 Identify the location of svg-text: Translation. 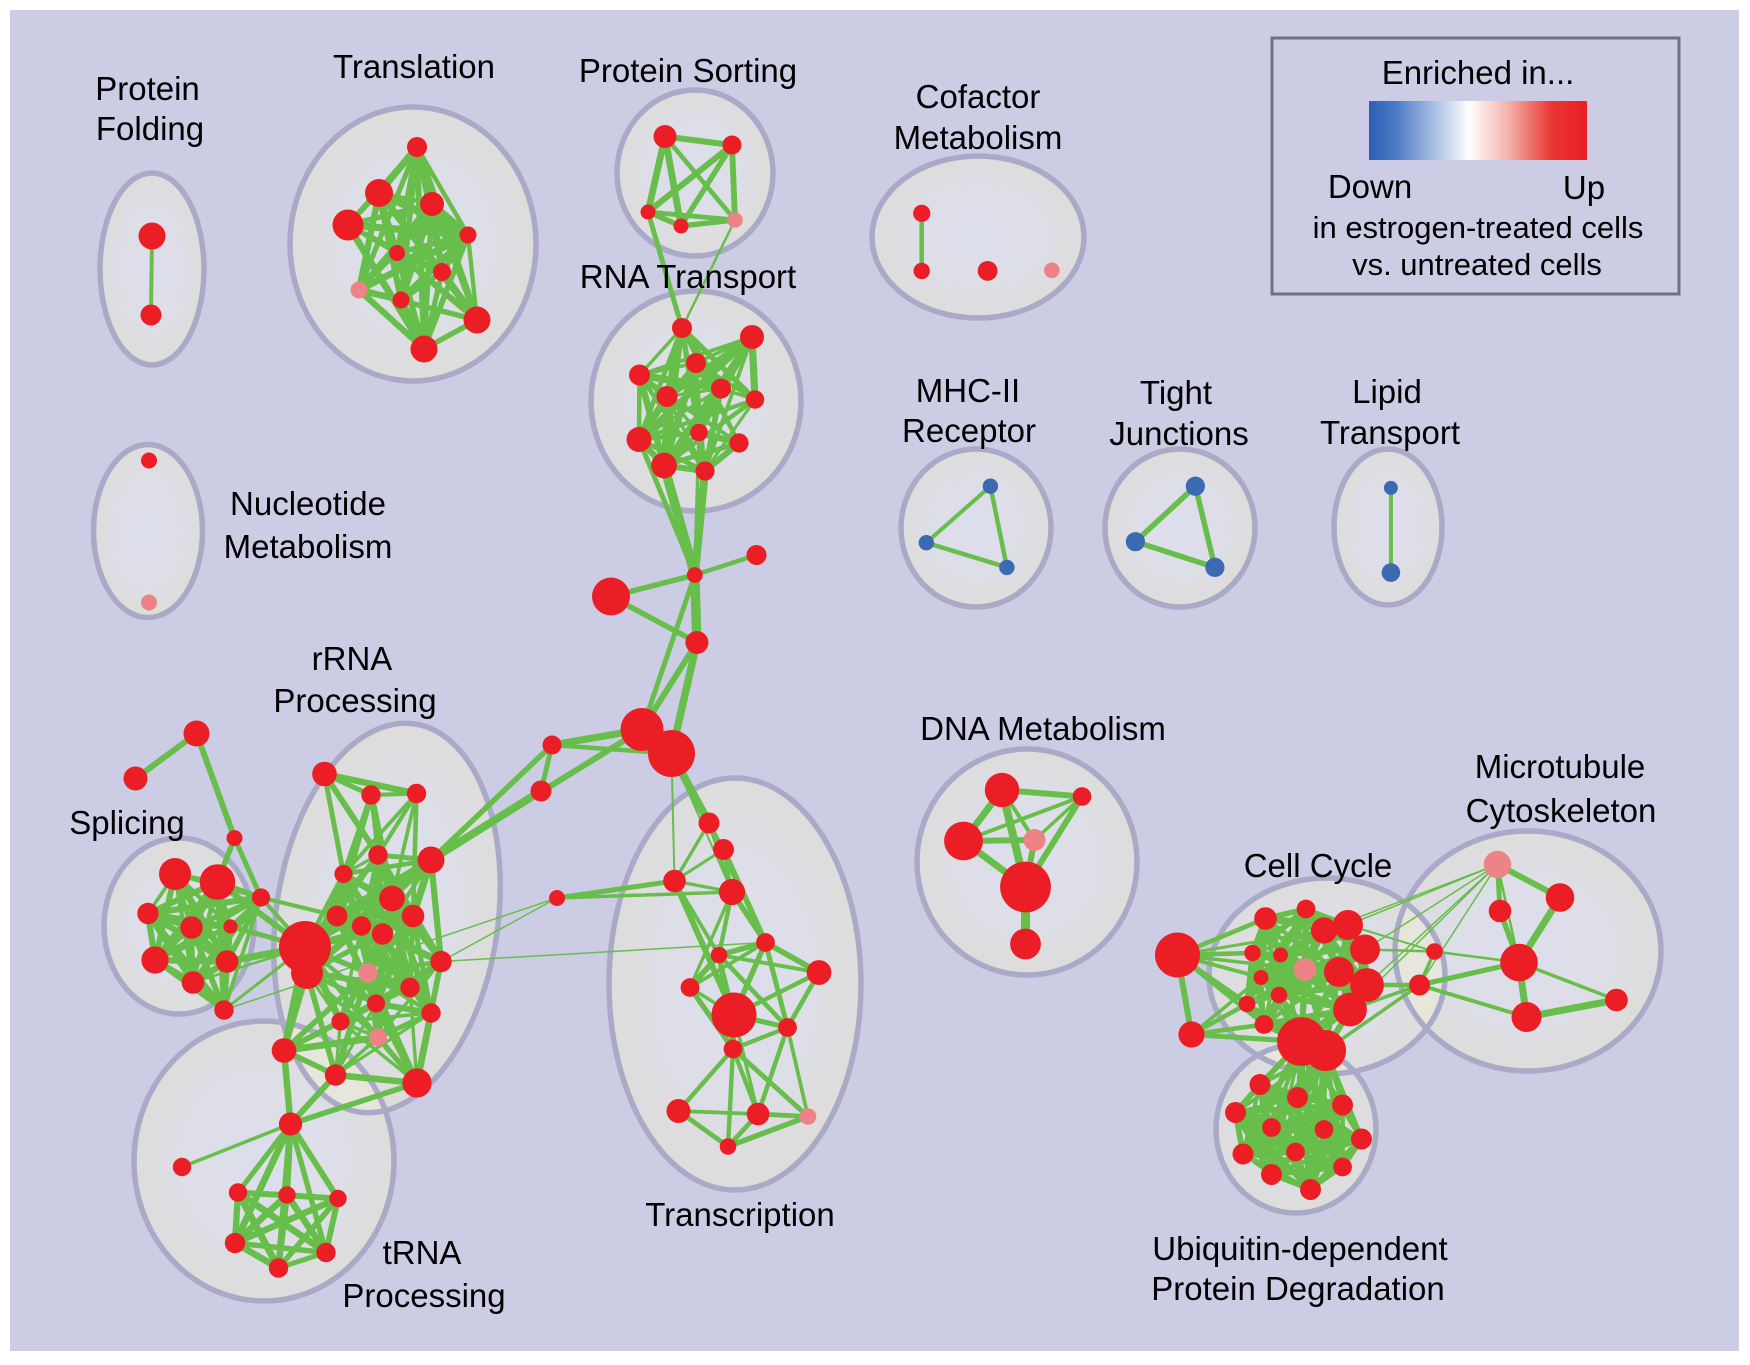
(414, 66).